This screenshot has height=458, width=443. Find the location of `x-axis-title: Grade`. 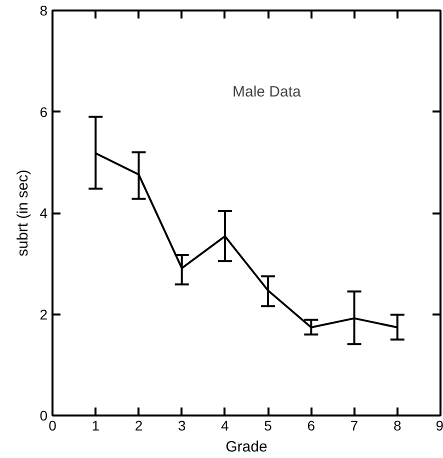

x-axis-title: Grade is located at coordinates (247, 447).